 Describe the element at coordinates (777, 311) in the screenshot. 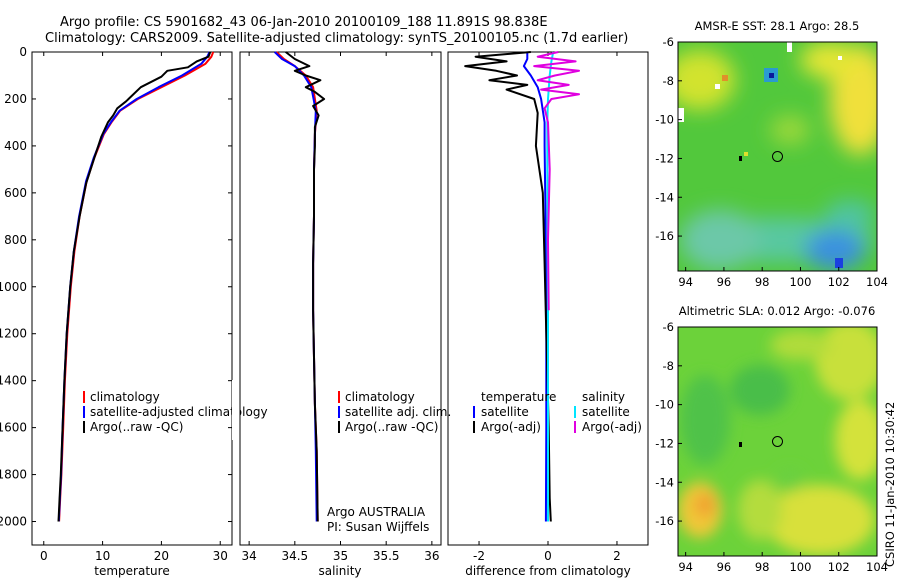

I see `sla-map-title: Altimetric SLA: 0.012 Argo: -0.076` at that location.